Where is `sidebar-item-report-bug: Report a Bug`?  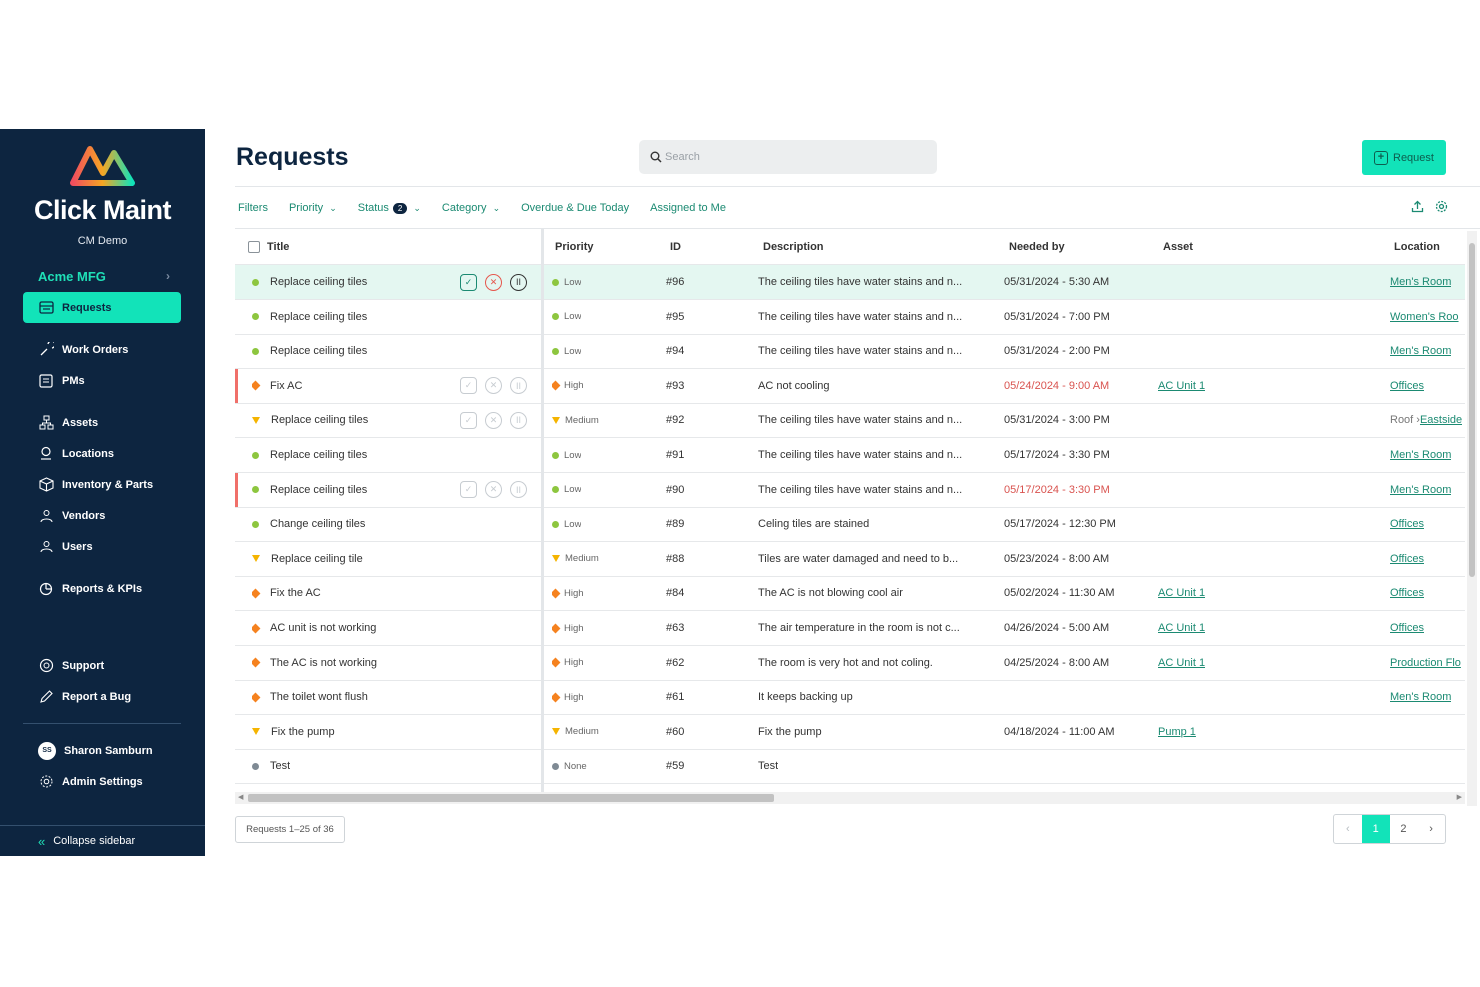 sidebar-item-report-bug: Report a Bug is located at coordinates (102, 696).